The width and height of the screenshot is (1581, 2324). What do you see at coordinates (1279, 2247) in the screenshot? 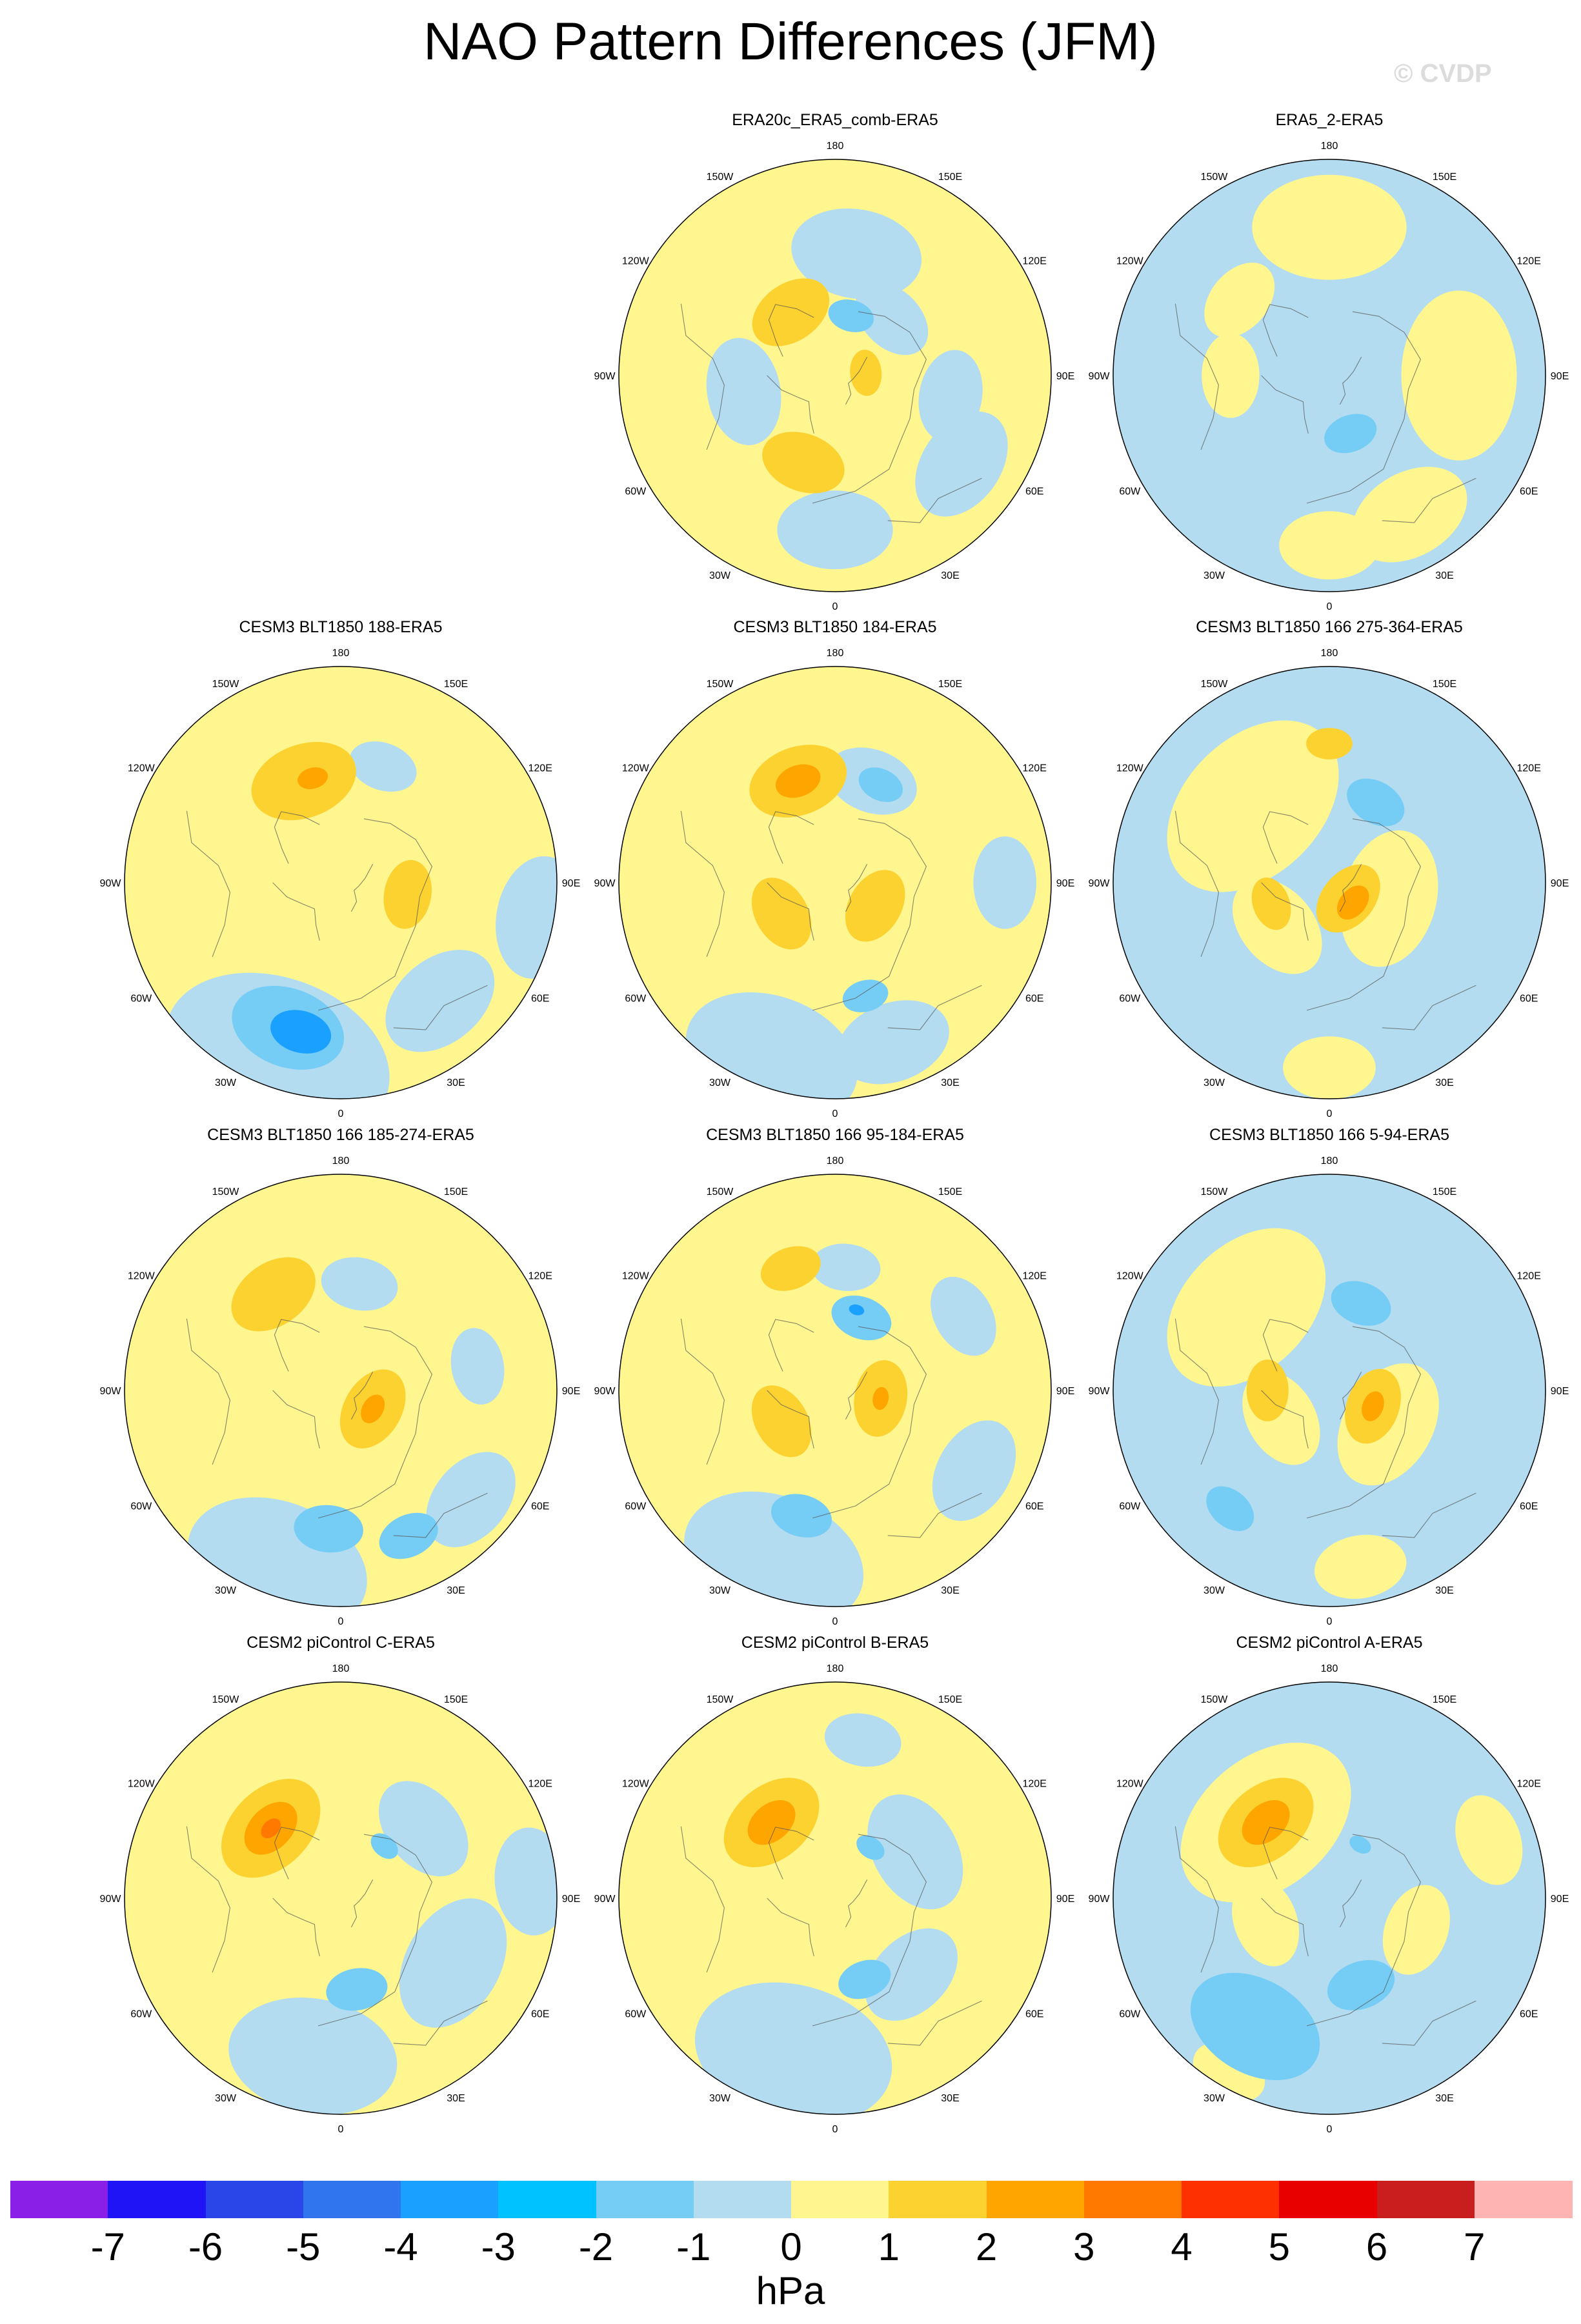
I see `colorbar-level-label: 5` at bounding box center [1279, 2247].